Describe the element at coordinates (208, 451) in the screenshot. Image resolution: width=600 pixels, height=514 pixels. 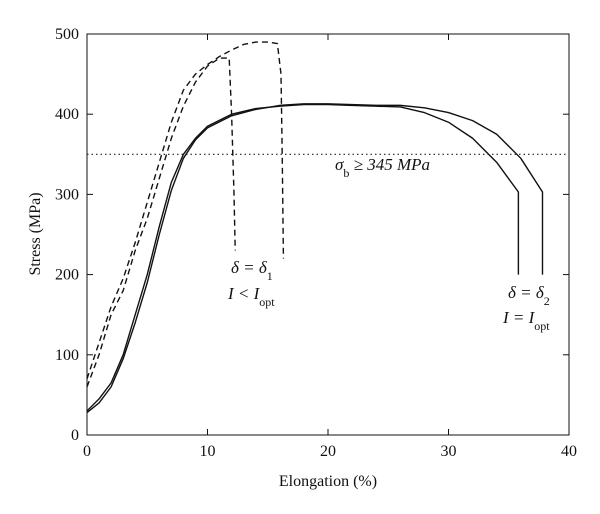
I see `x-tick-label: 10` at that location.